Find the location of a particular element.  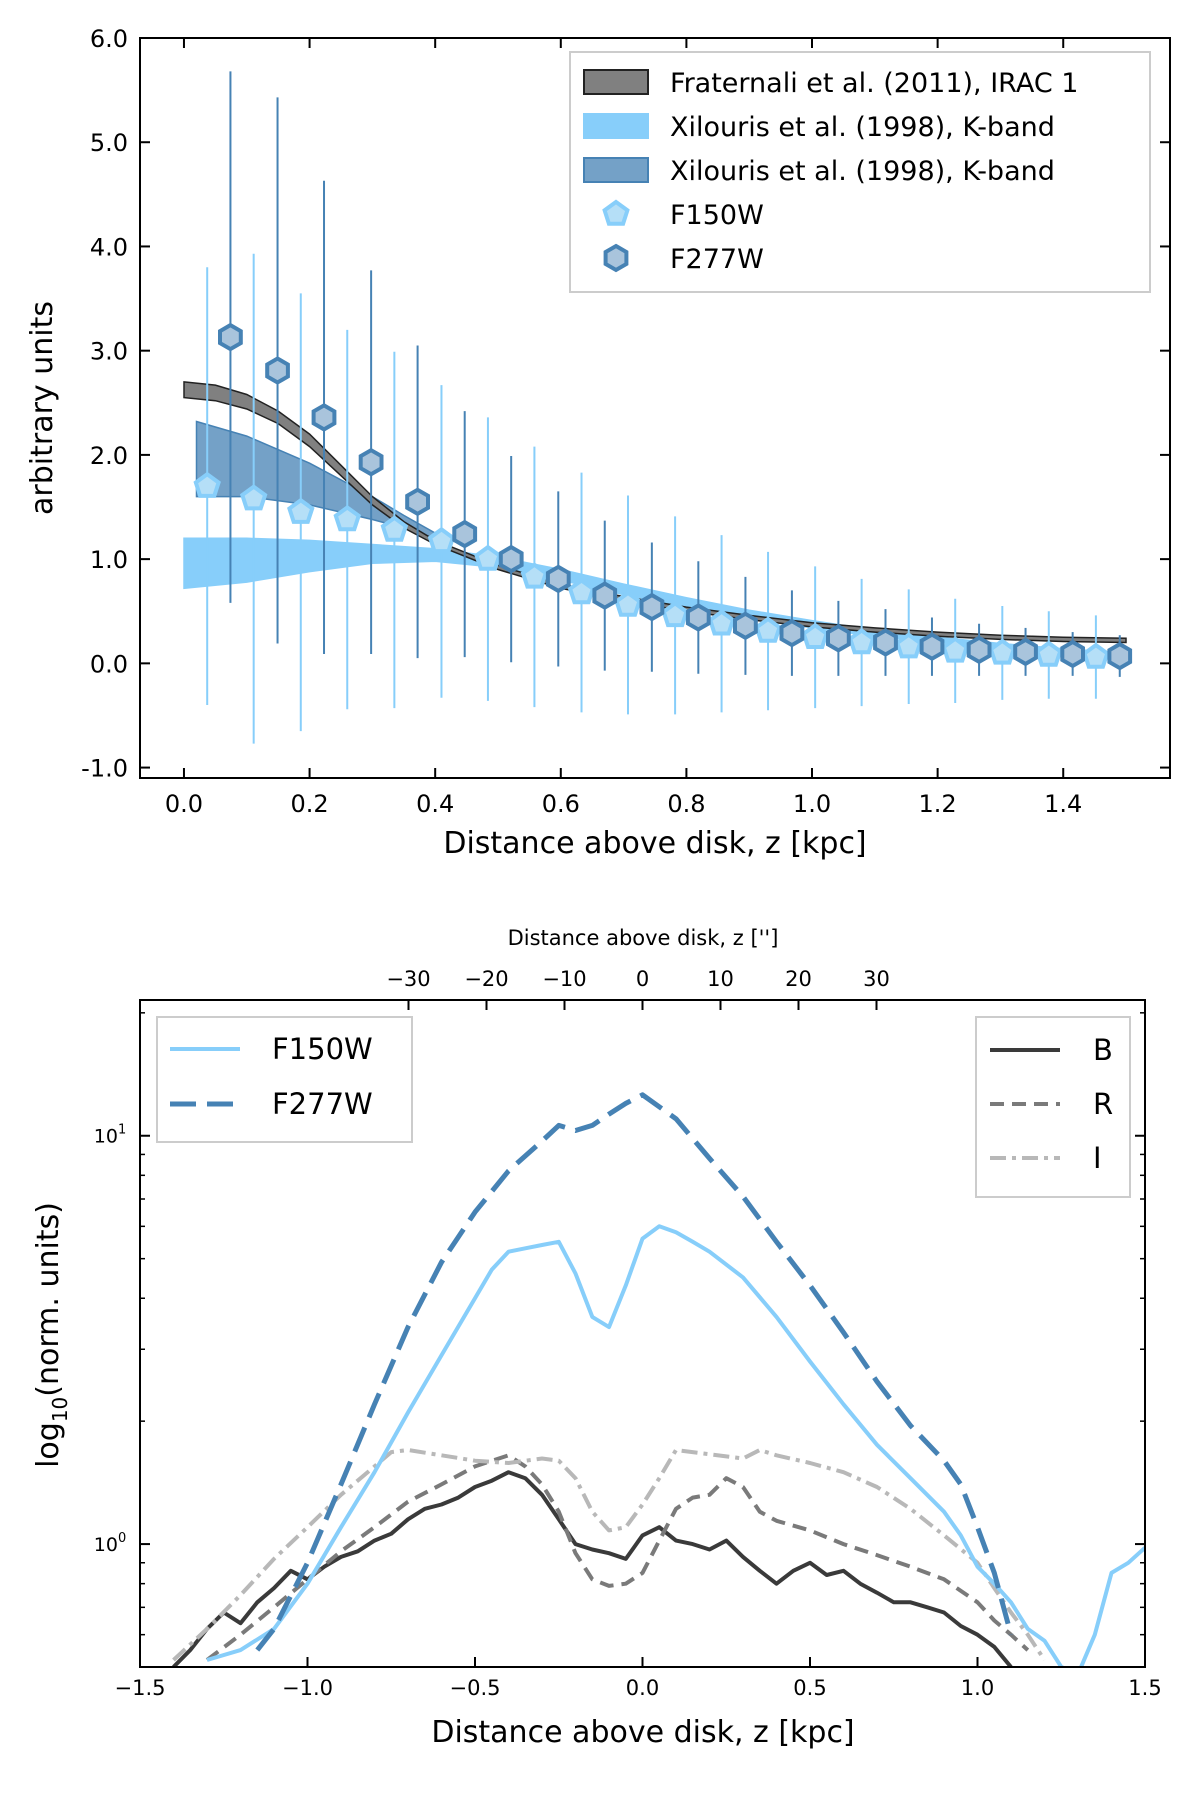

line-r is located at coordinates (617, 1557).